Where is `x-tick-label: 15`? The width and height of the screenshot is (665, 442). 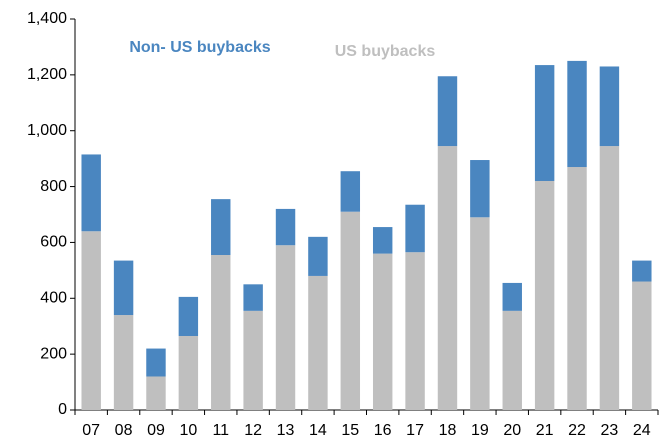 x-tick-label: 15 is located at coordinates (350, 430).